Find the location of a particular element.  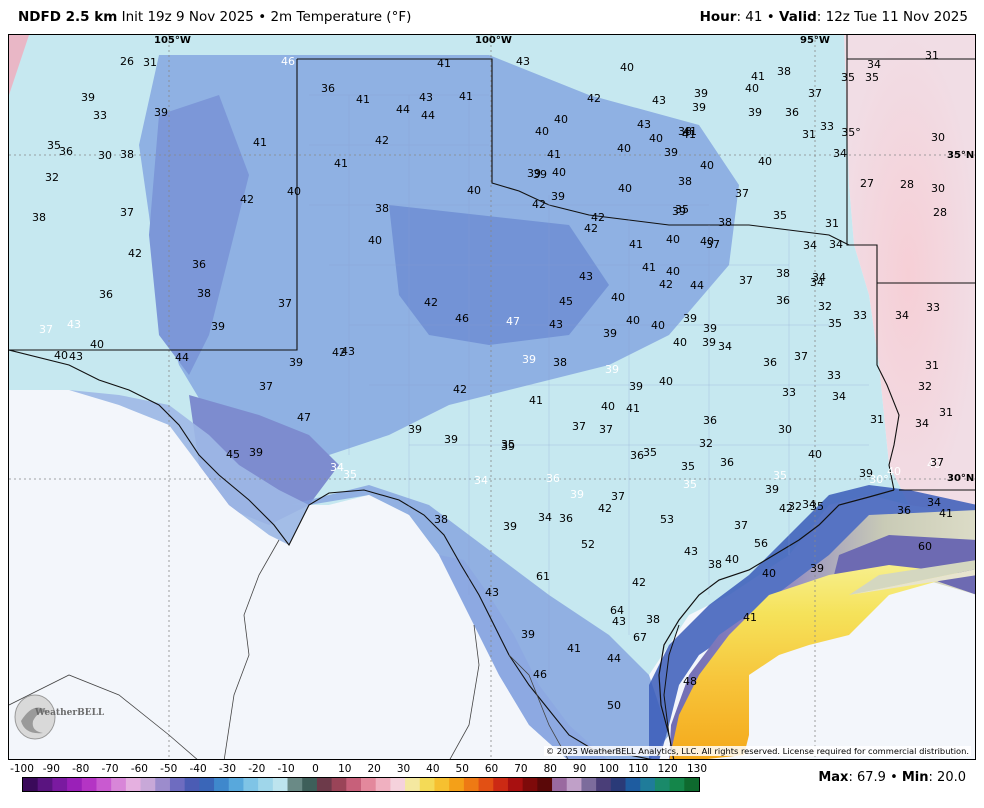

colorbar-tick-label: -100 is located at coordinates (22, 769).